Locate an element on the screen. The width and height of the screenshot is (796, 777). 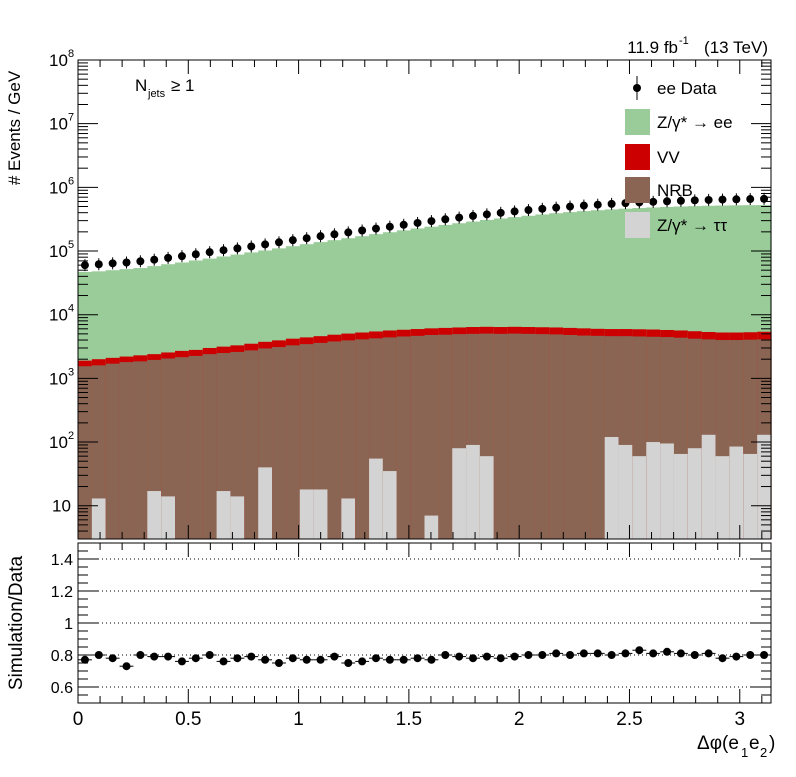
legend-label: NRB is located at coordinates (675, 190).